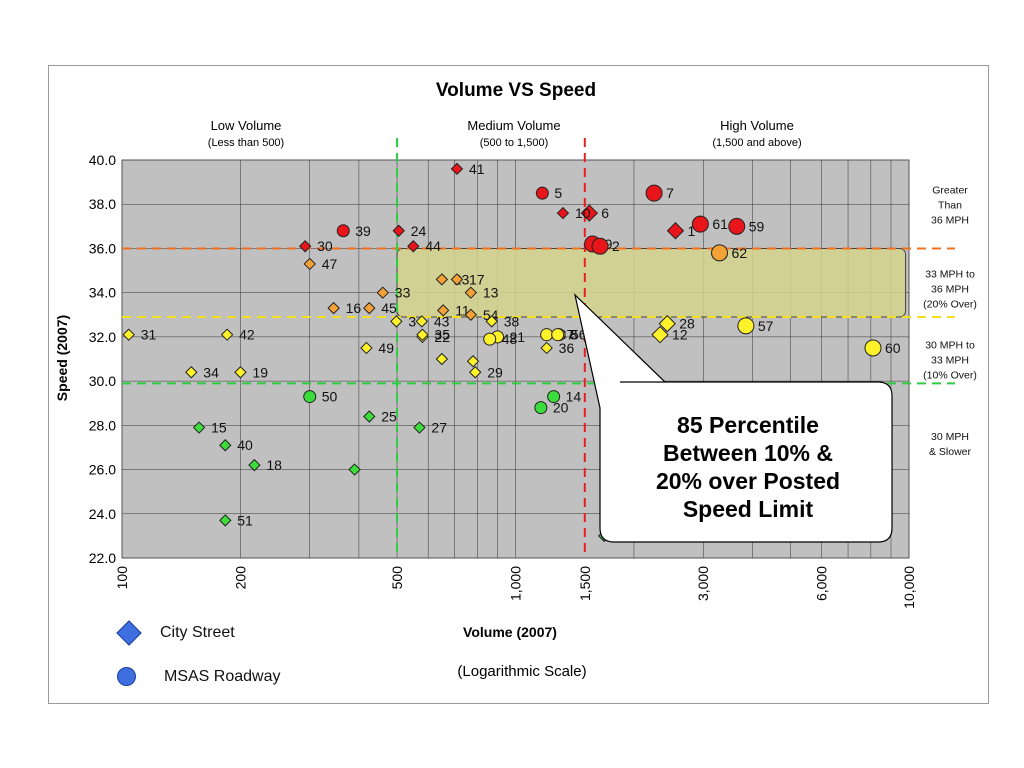  Describe the element at coordinates (102, 425) in the screenshot. I see `y-tick-label: 28.0` at that location.